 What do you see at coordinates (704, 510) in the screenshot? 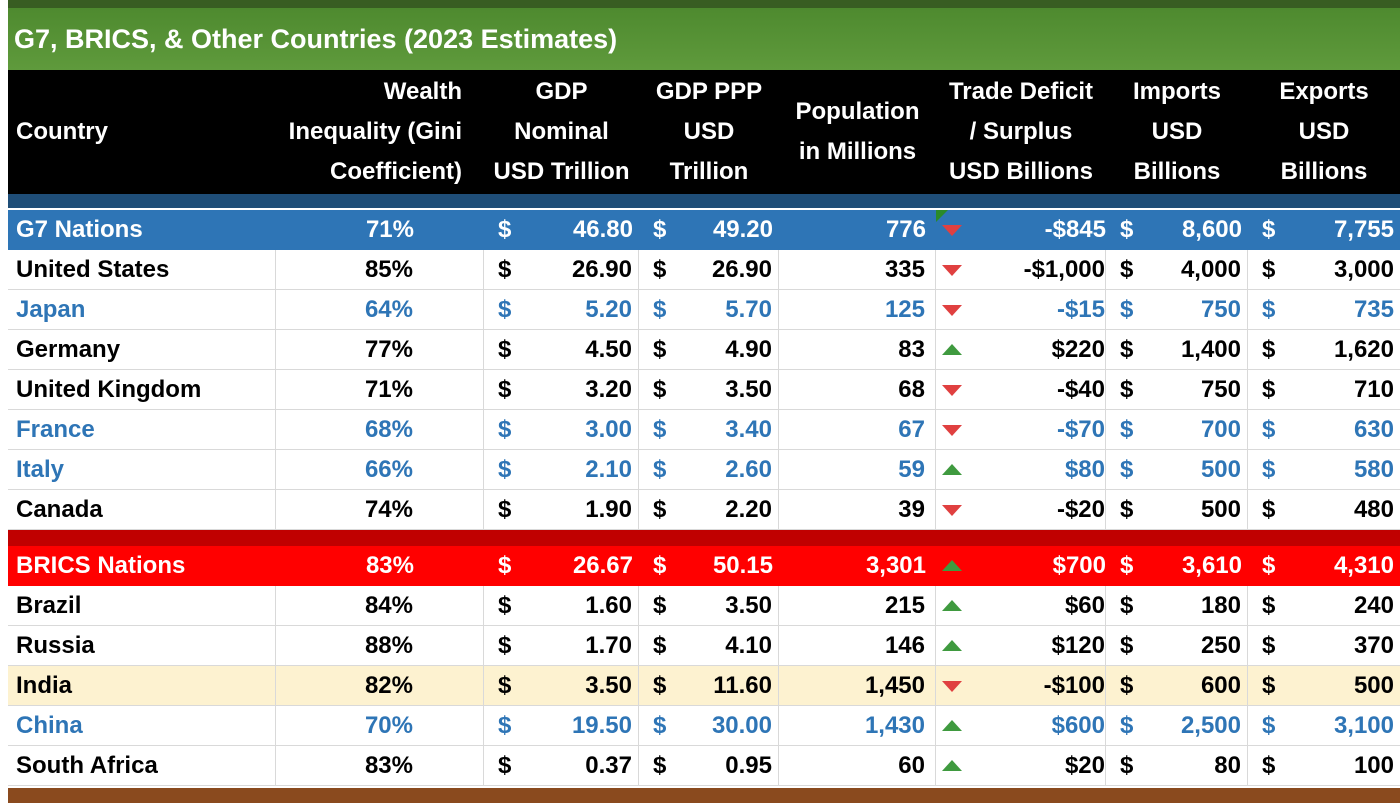
I see `table-row: Canada 74% $1.90 $2.20 39 -$20 $500 $480` at bounding box center [704, 510].